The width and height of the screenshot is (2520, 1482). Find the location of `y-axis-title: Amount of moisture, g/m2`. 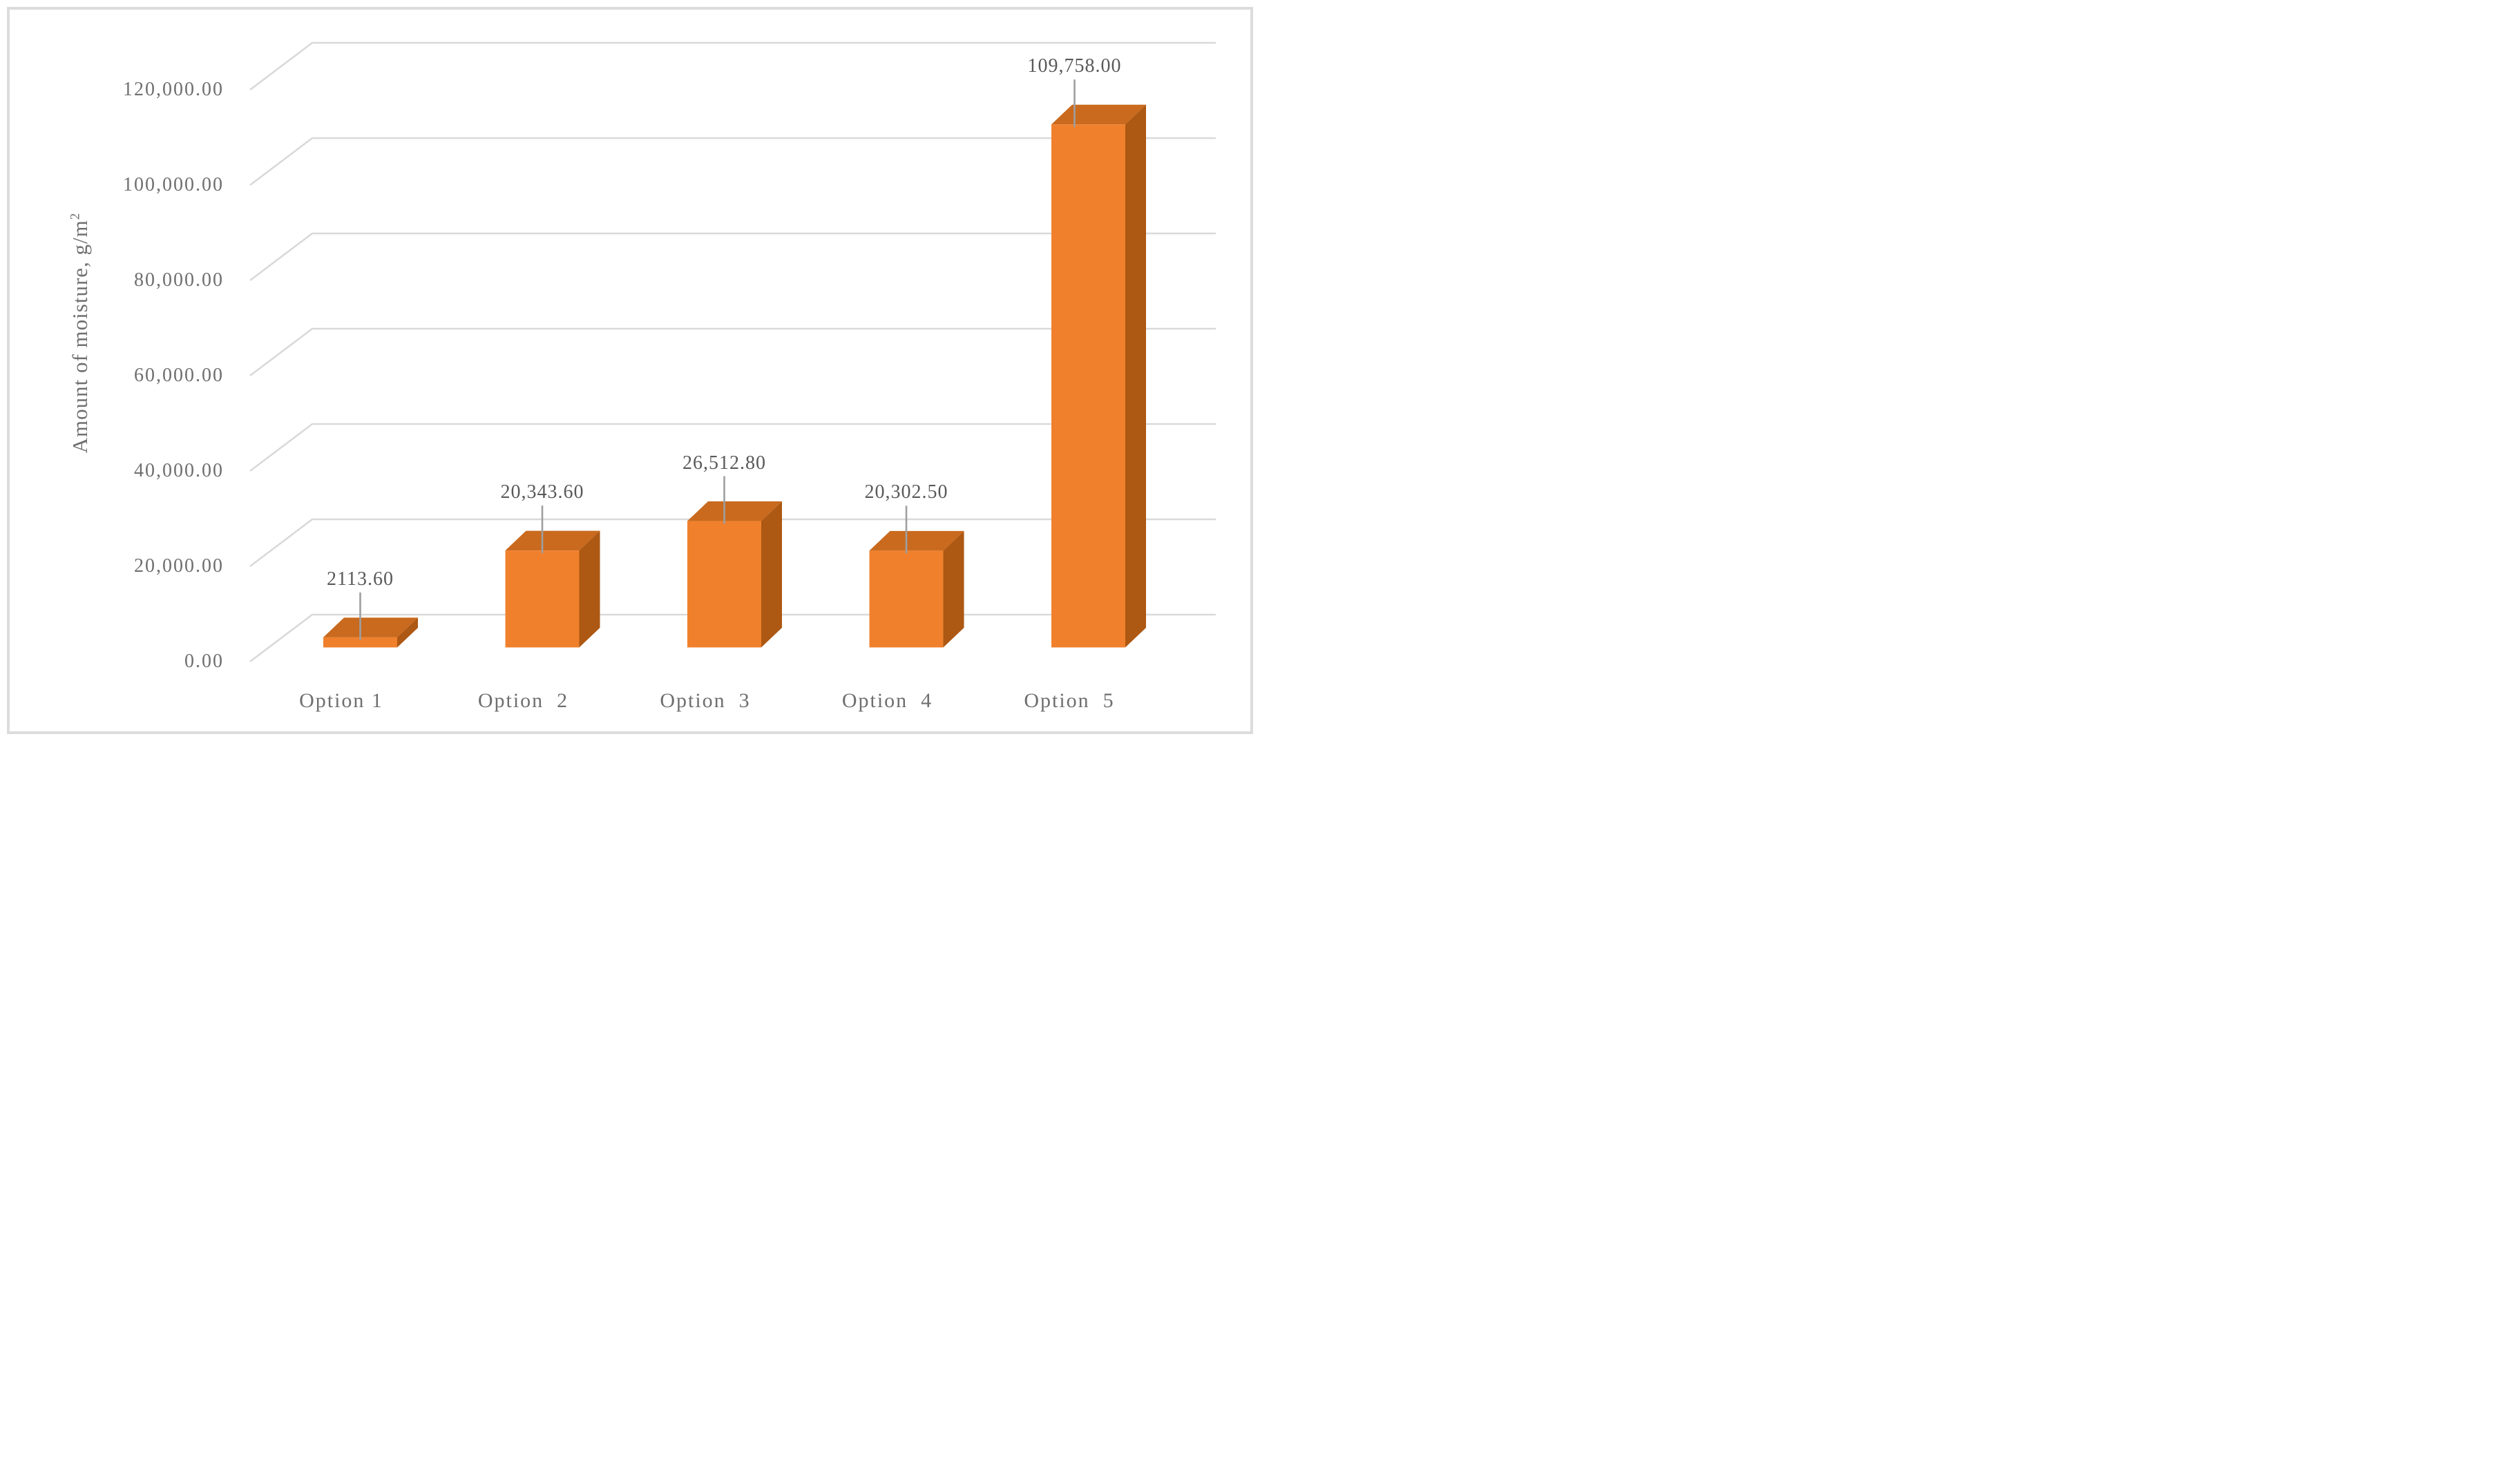

y-axis-title: Amount of moisture, g/m2 is located at coordinates (80, 333).